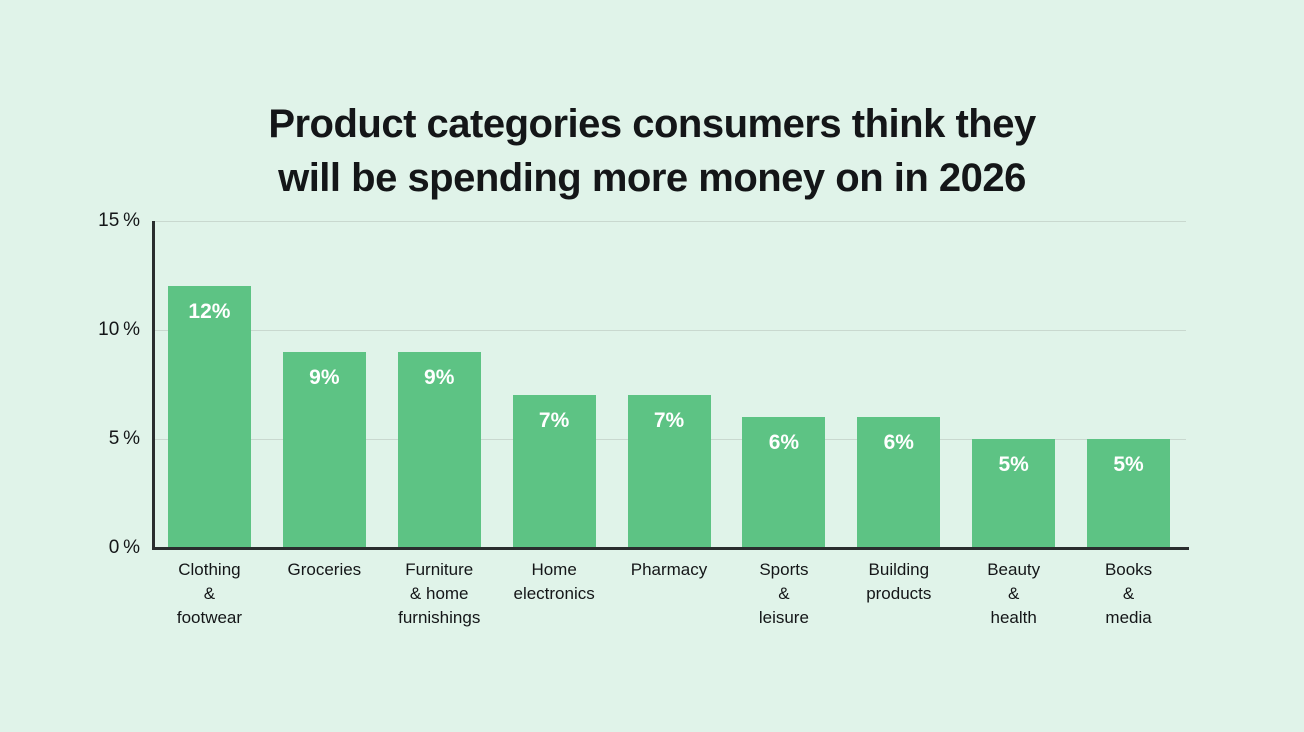  I want to click on bar-slot-clothing-footwear: 12%, so click(209, 384).